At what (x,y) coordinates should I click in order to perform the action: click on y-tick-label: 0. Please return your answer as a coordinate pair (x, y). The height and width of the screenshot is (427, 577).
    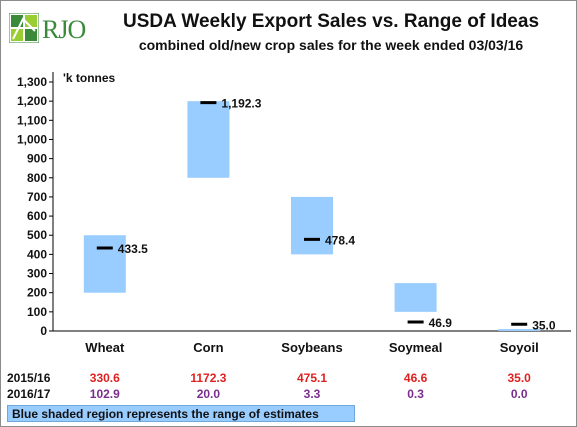
    Looking at the image, I should click on (43, 331).